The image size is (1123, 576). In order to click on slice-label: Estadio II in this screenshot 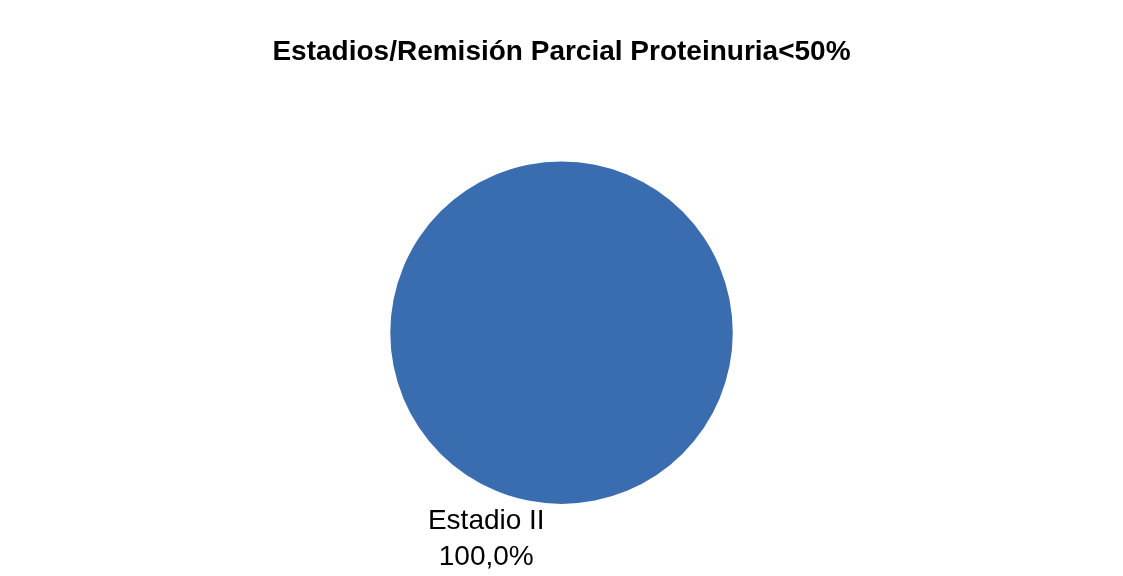, I will do `click(486, 519)`.